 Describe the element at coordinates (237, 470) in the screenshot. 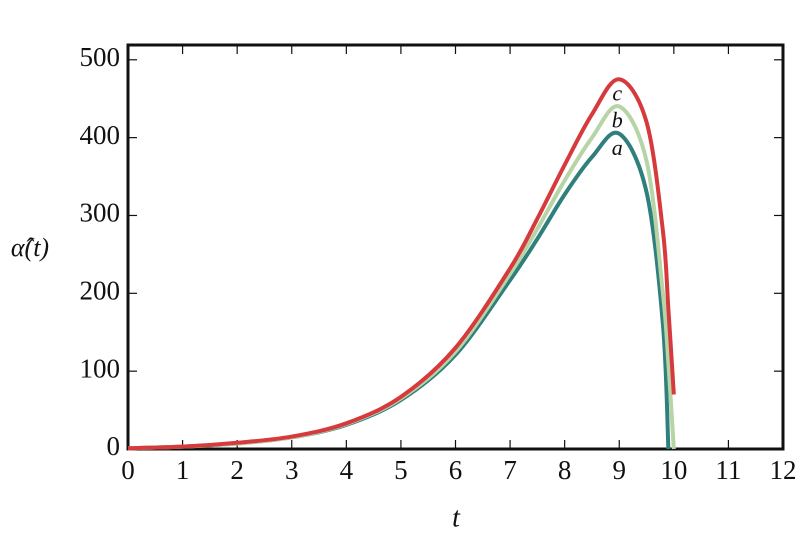

I see `x-tick-label: 2` at that location.